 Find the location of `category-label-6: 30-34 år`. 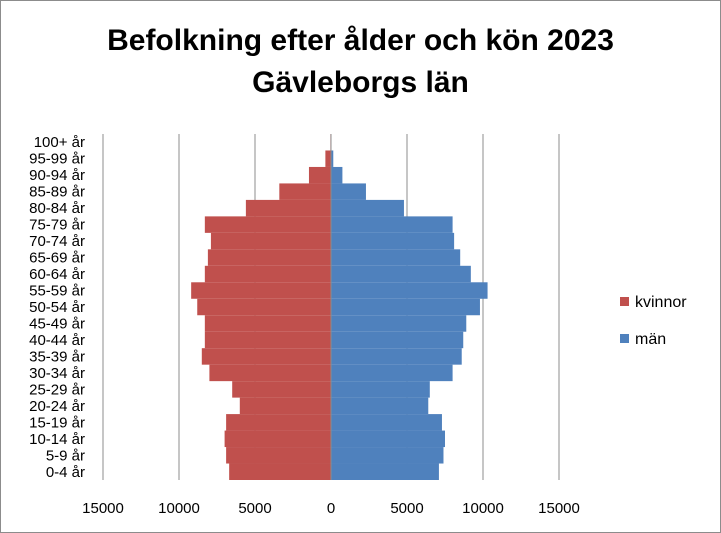

category-label-6: 30-34 år is located at coordinates (57, 373).